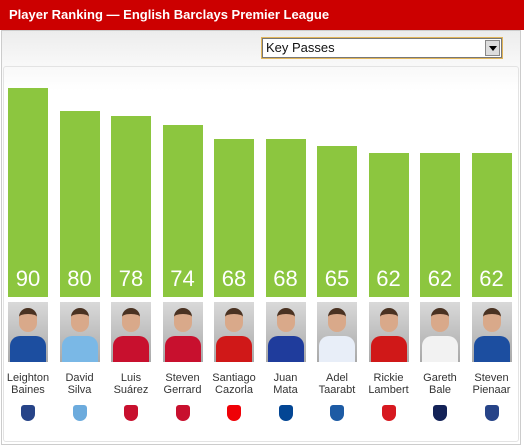  What do you see at coordinates (388, 384) in the screenshot?
I see `player-name: Rickie Lambert` at bounding box center [388, 384].